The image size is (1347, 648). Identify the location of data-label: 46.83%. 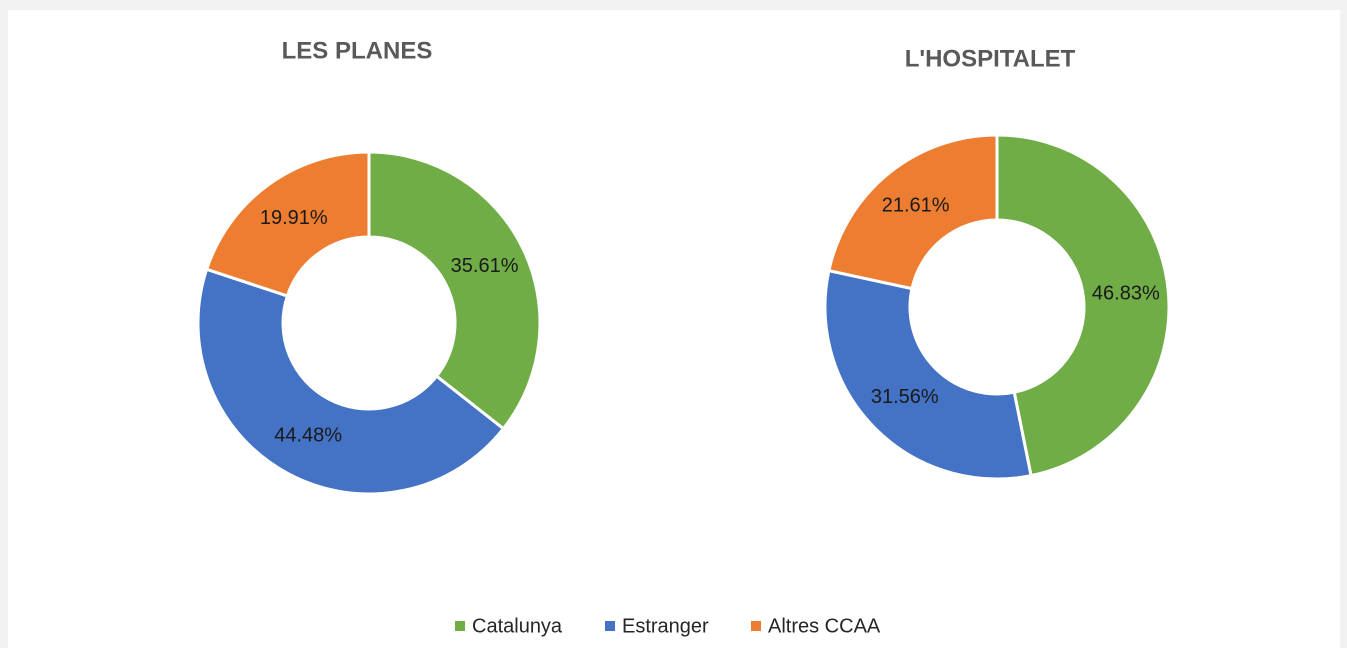
(1126, 293).